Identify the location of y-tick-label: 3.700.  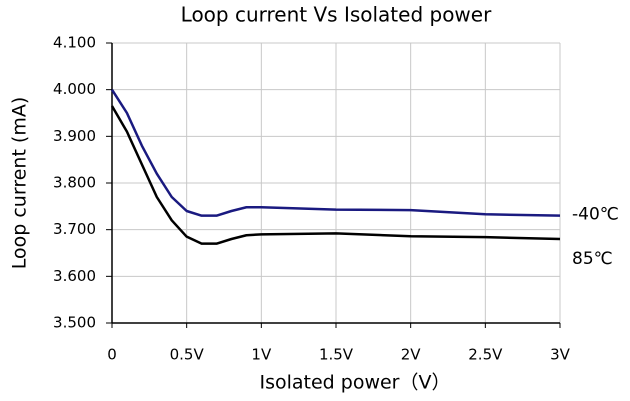
(74, 229).